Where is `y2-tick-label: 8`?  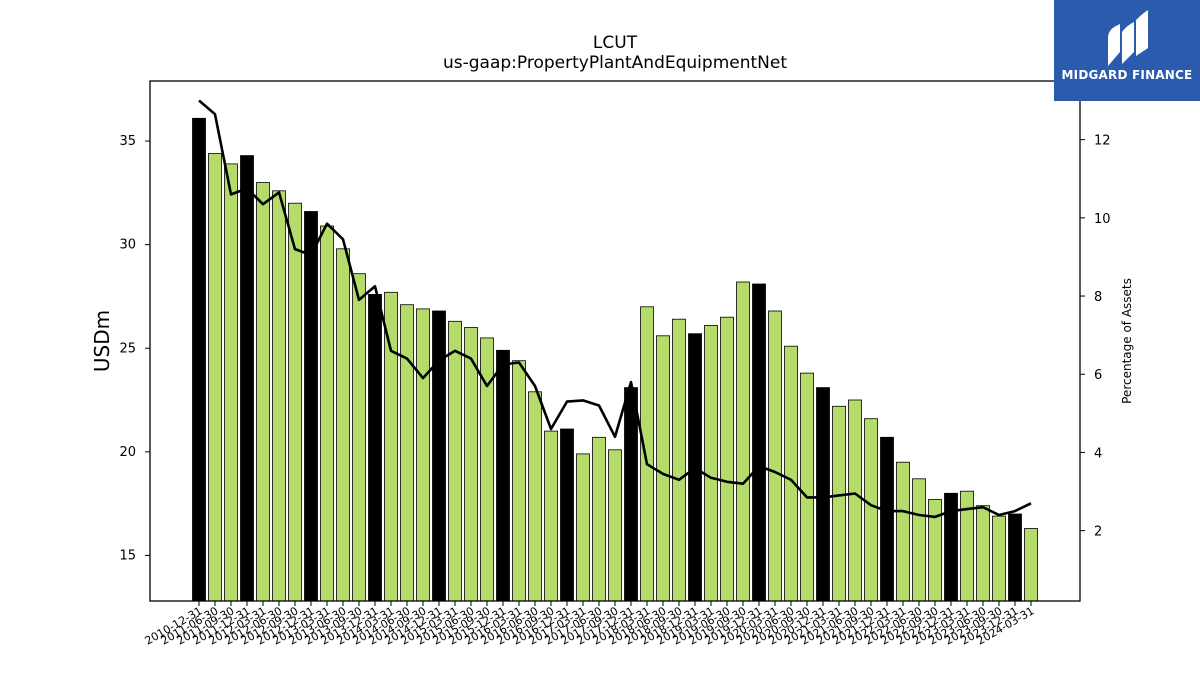 y2-tick-label: 8 is located at coordinates (1098, 297).